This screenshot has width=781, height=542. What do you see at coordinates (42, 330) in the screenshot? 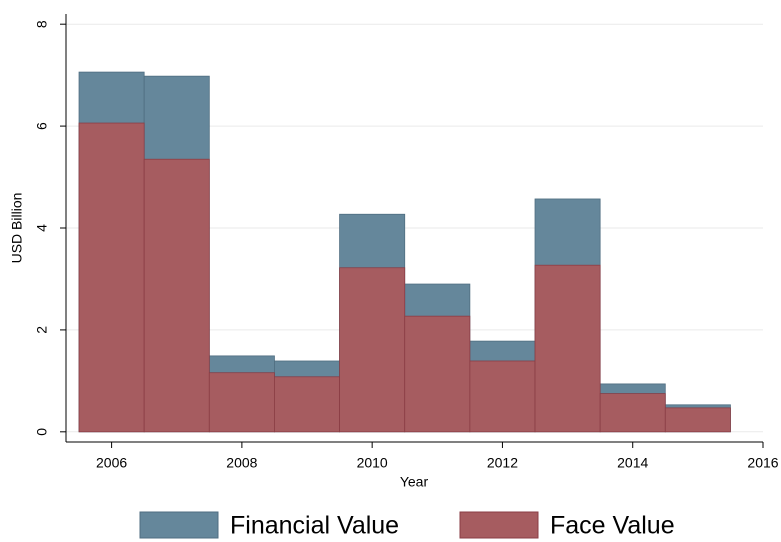
I see `y-tick-label: 2` at bounding box center [42, 330].